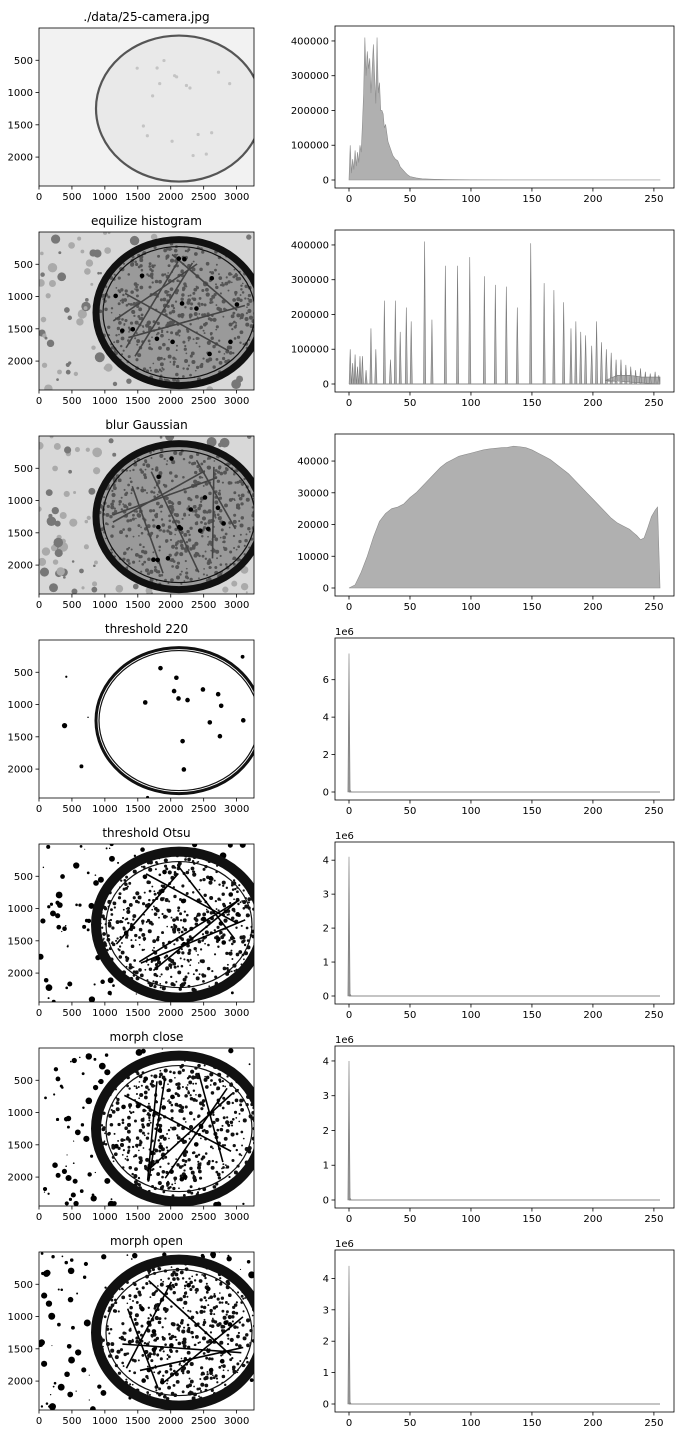 The image size is (682, 1432). Describe the element at coordinates (326, 1131) in the screenshot. I see `y-tick-label: 2` at that location.